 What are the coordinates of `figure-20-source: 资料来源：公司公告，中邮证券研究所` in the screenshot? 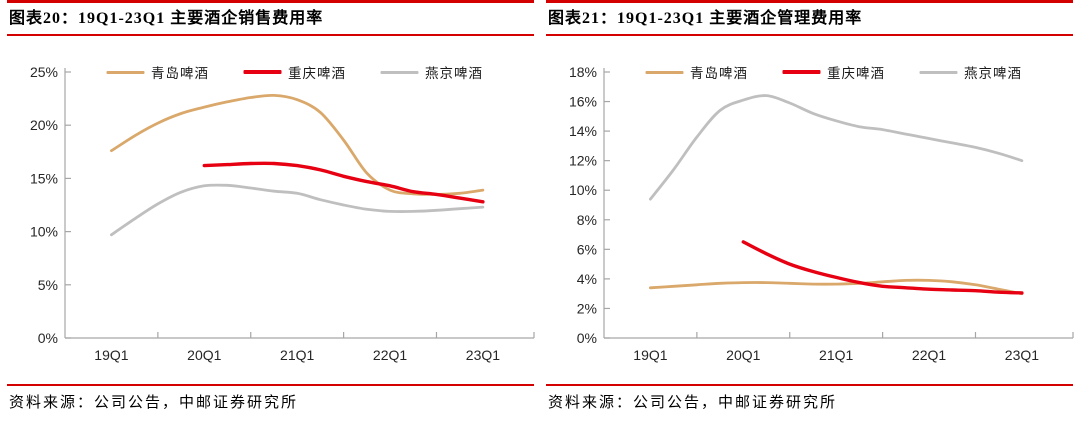 It's located at (154, 403).